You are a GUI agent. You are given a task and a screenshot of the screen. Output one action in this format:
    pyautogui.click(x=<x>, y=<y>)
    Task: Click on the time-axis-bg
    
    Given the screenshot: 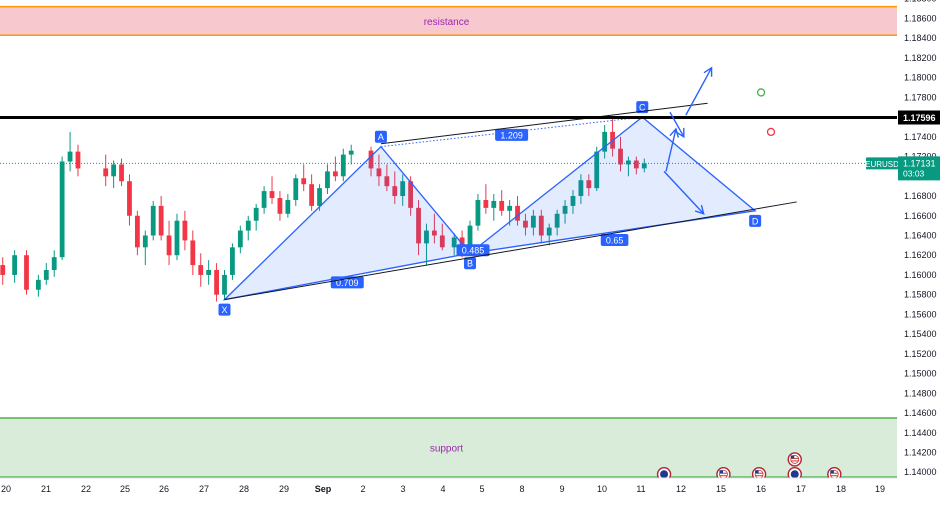 What is the action you would take?
    pyautogui.click(x=448, y=490)
    